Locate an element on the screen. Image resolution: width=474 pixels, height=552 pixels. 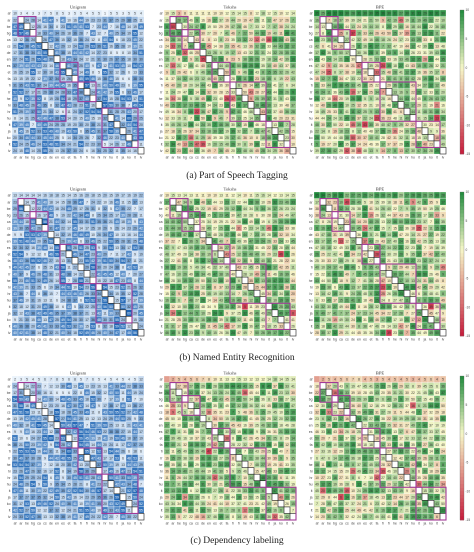
cell-value: 41 is located at coordinates (347, 112).